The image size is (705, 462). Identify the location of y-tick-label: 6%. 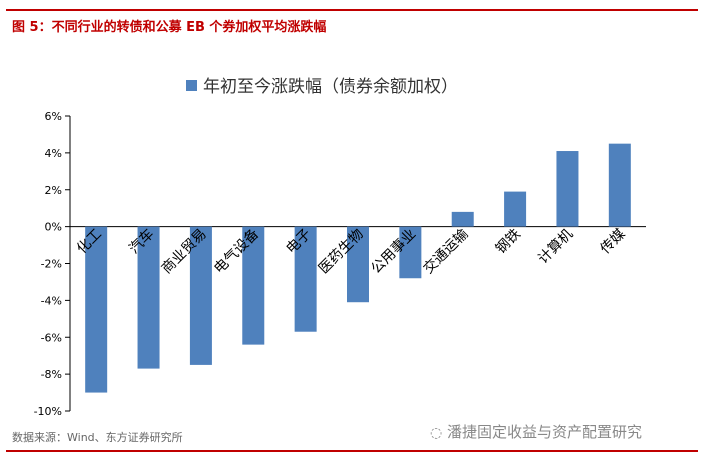
(53, 116).